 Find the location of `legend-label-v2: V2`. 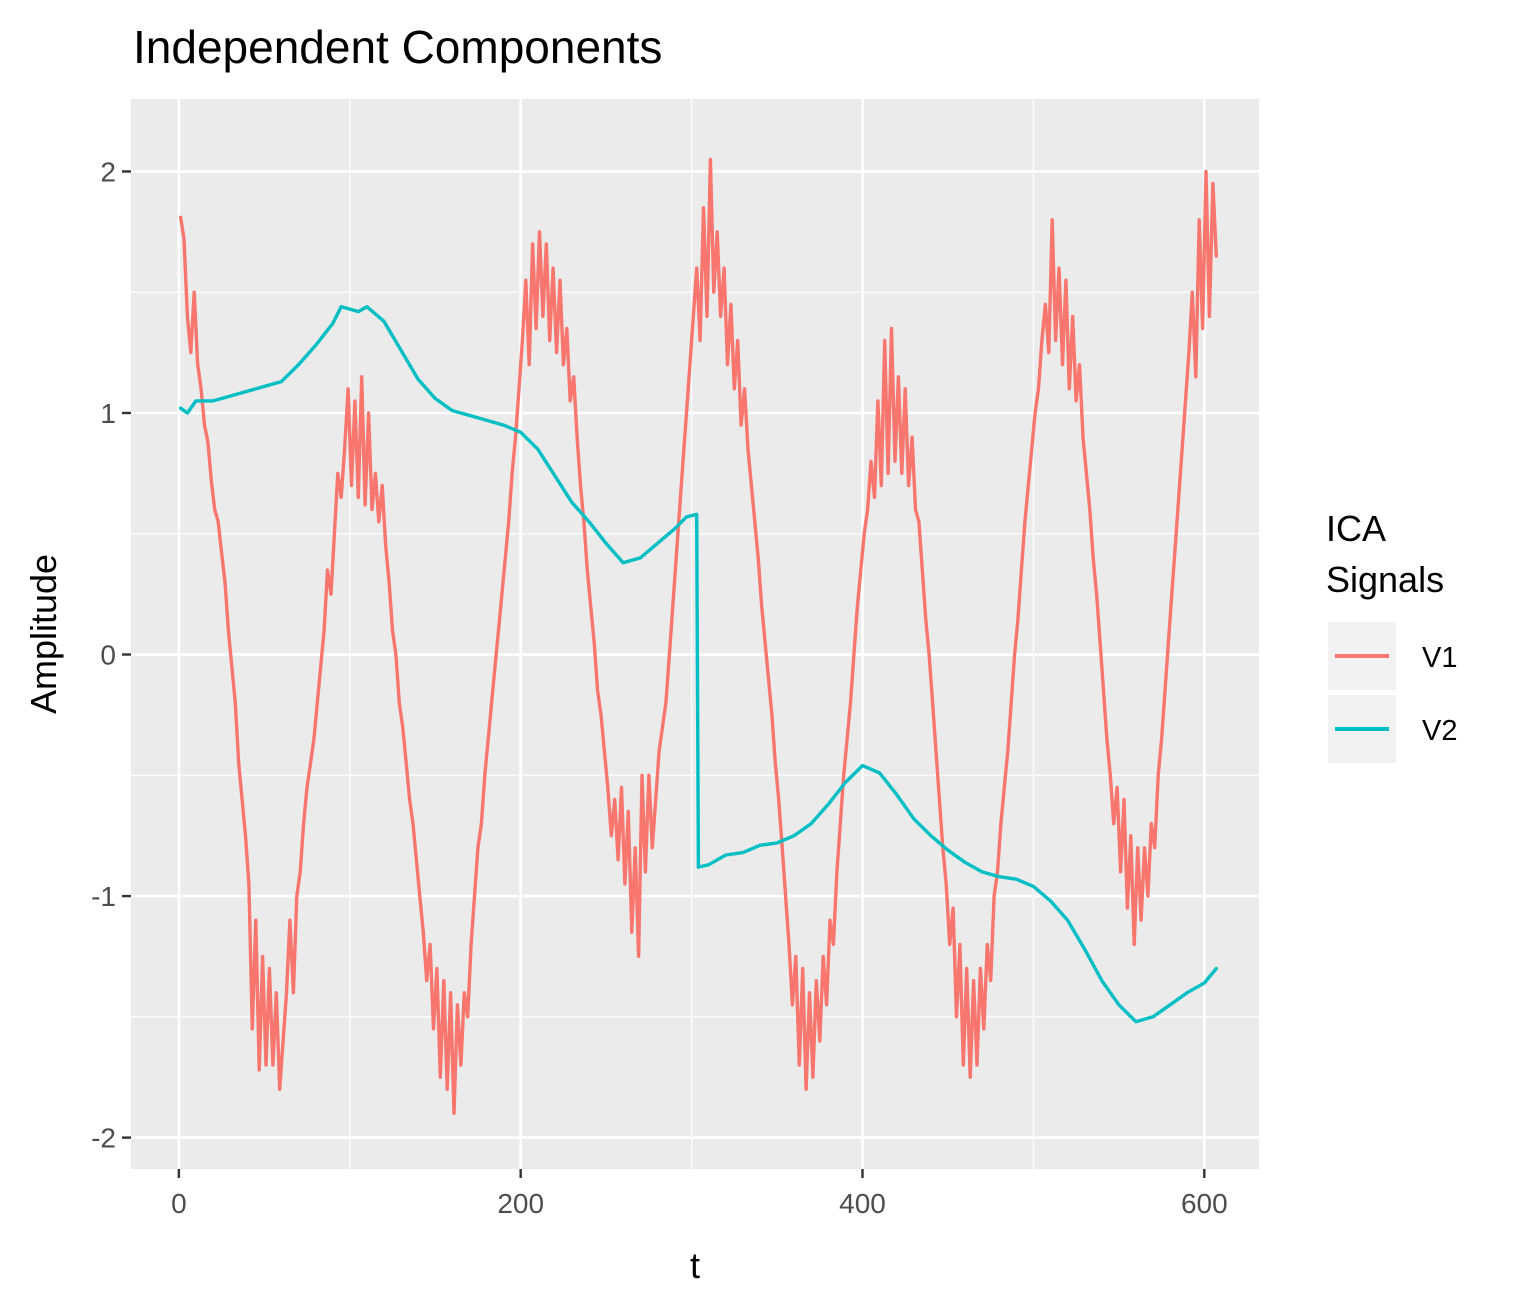

legend-label-v2: V2 is located at coordinates (1439, 731).